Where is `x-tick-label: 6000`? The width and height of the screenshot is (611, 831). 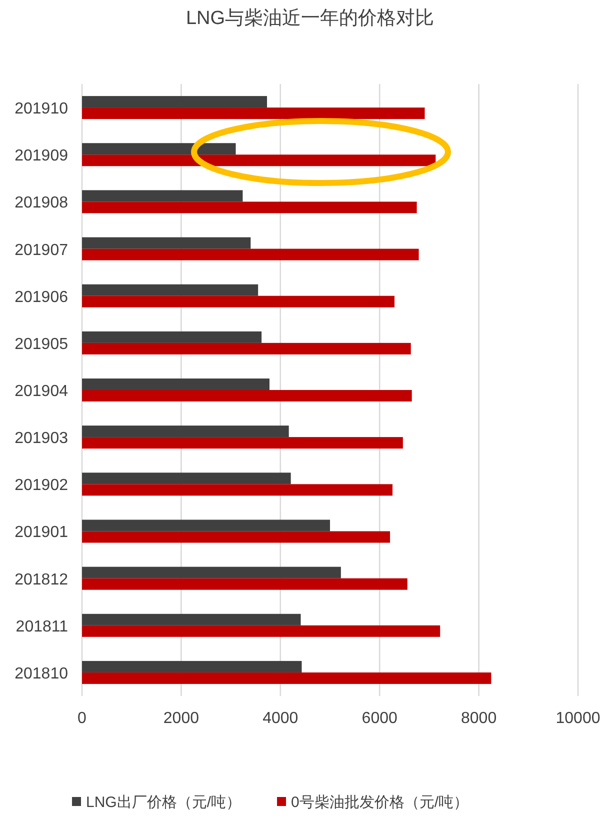
x-tick-label: 6000 is located at coordinates (380, 718).